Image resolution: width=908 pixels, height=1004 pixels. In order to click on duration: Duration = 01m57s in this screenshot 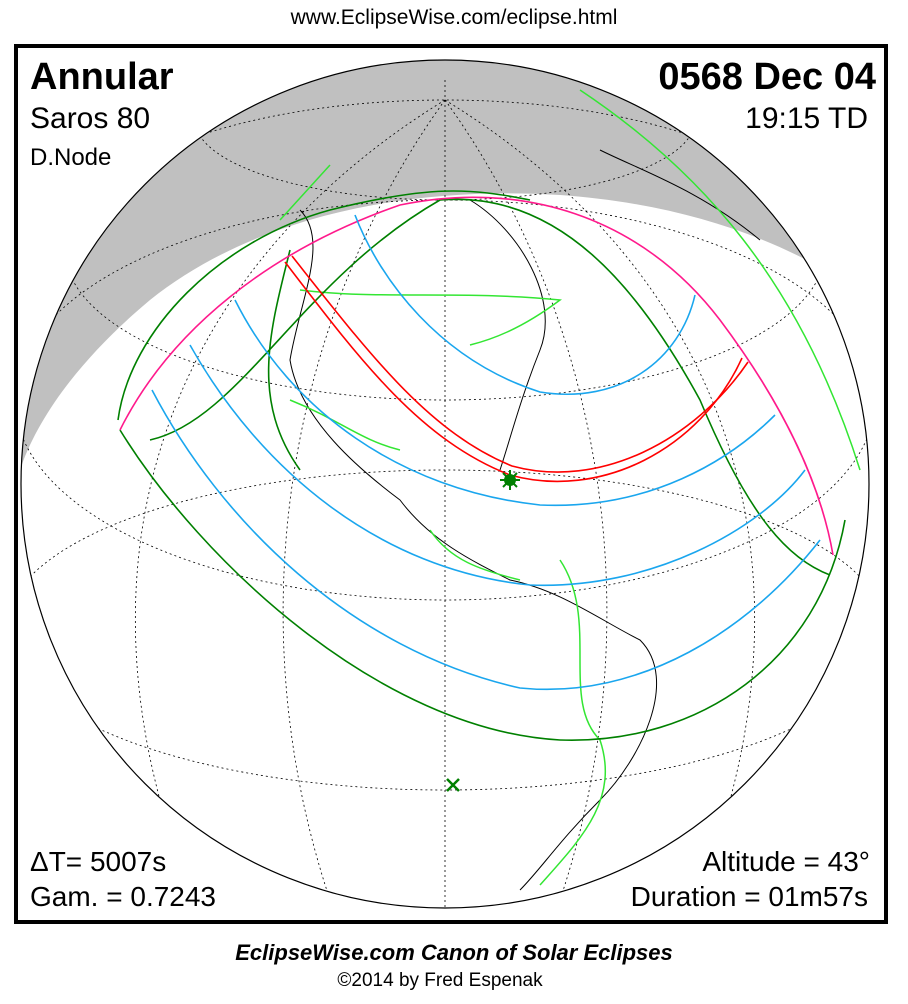, I will do `click(749, 896)`.